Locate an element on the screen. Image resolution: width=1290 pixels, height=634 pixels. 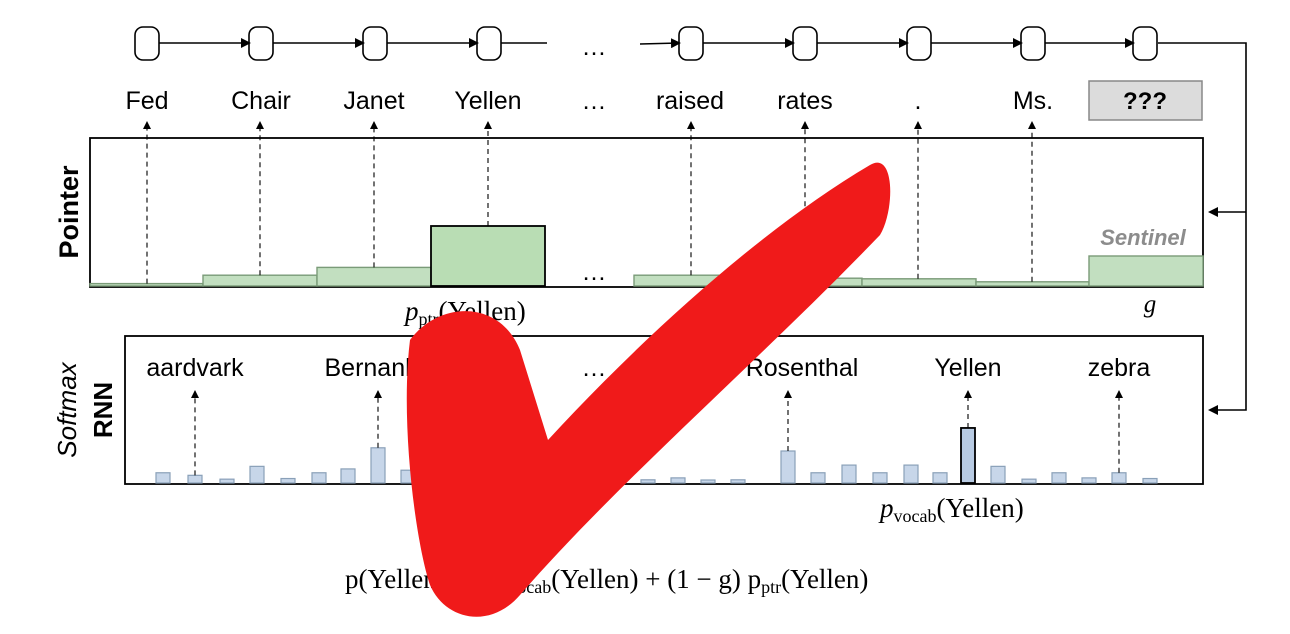
vocab-word: aardvark is located at coordinates (195, 368).